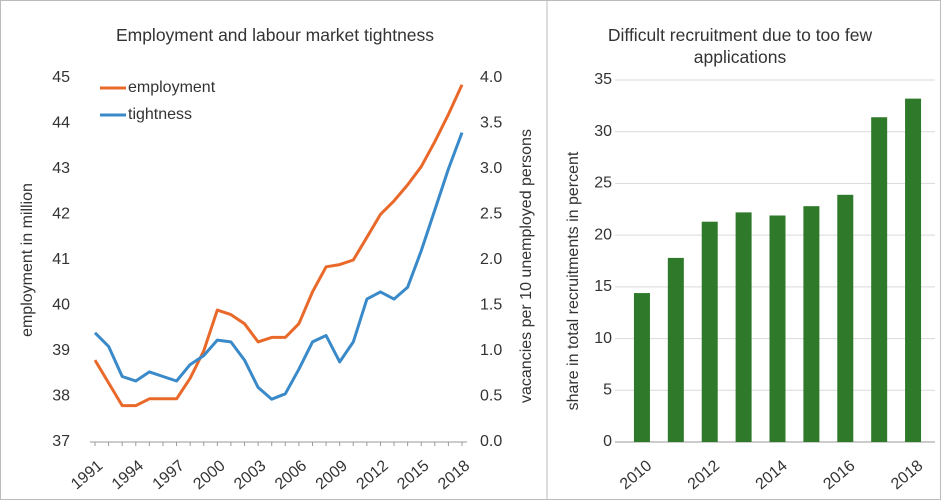 This screenshot has height=500, width=941. I want to click on x-tick-label: 1997, so click(169, 475).